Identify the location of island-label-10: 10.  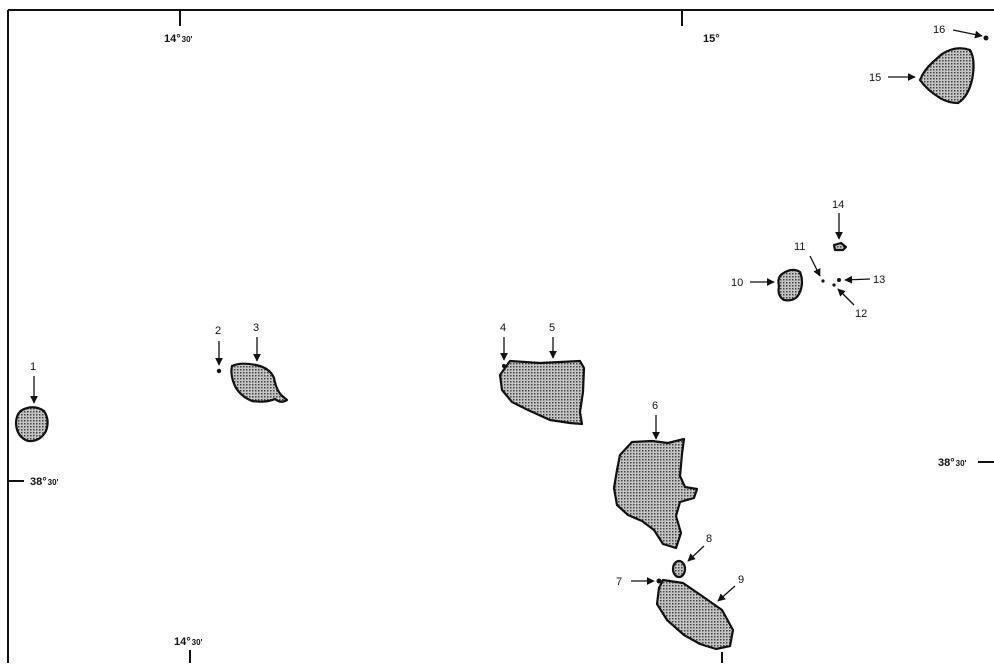
(737, 283).